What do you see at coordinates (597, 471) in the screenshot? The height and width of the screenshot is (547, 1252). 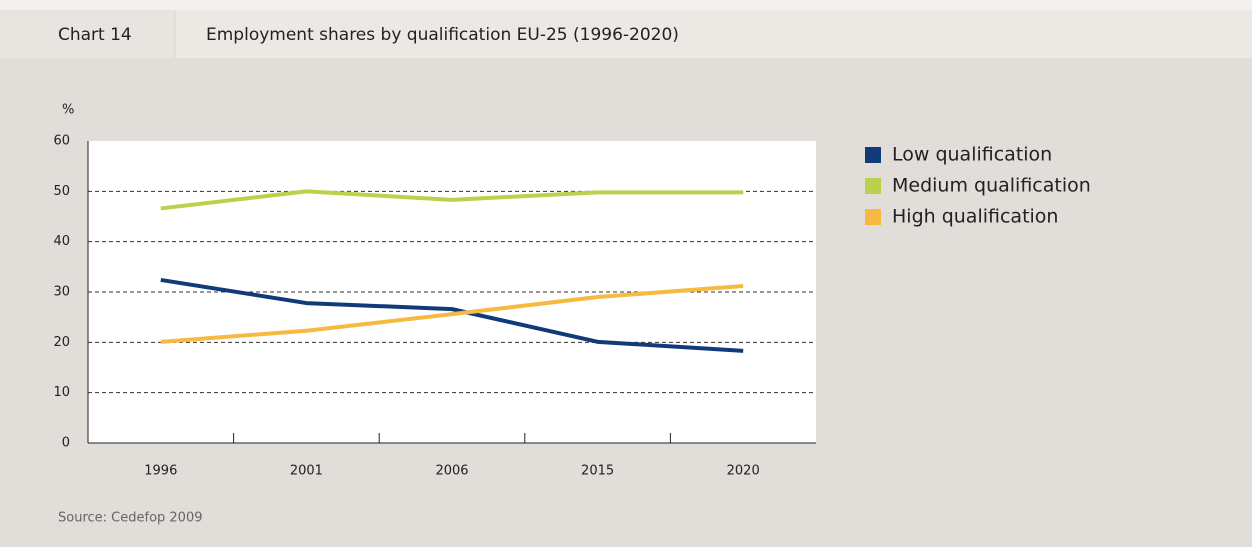 I see `x-tick-label: 2015` at bounding box center [597, 471].